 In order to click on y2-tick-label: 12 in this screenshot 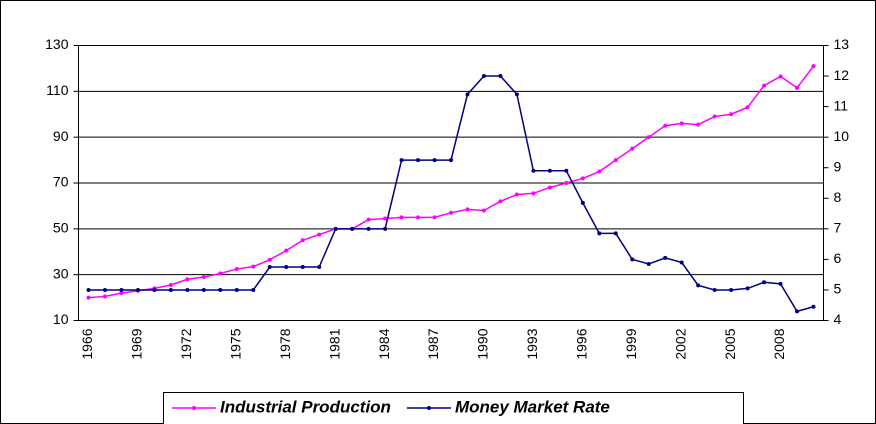, I will do `click(842, 75)`.